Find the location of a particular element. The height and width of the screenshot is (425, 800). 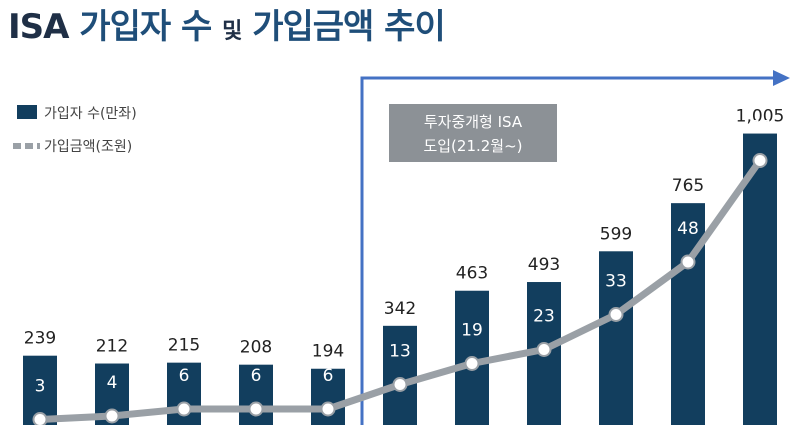

amount-label-7: 23 is located at coordinates (544, 317).